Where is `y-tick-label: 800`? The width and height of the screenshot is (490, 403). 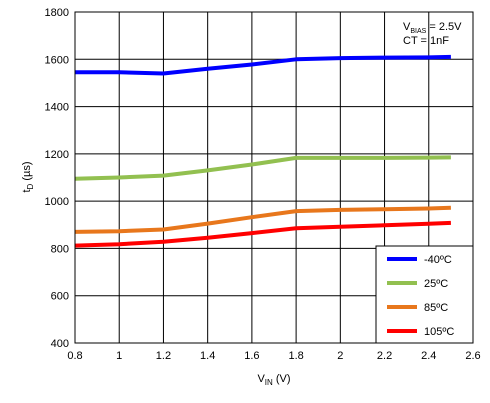
y-tick-label: 800 is located at coordinates (60, 249).